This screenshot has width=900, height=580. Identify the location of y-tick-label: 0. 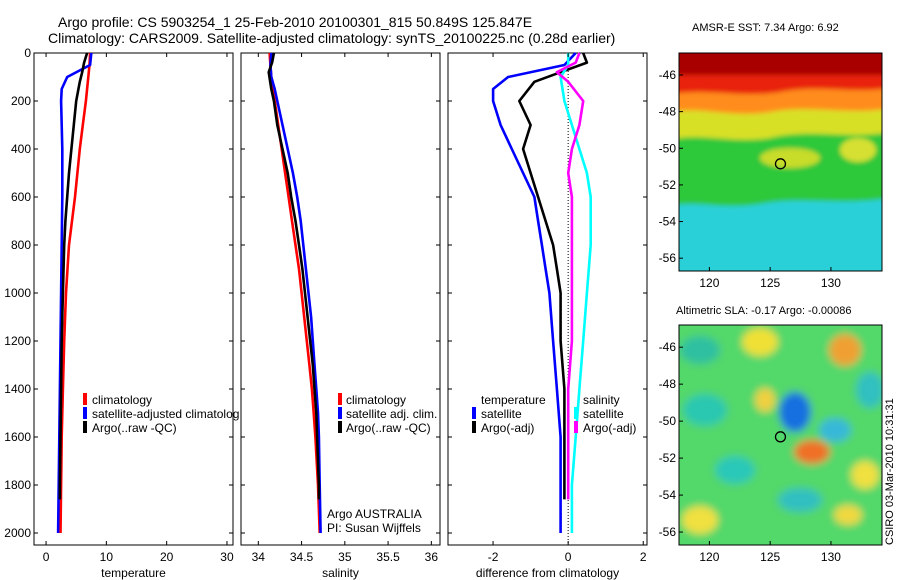
(27, 53).